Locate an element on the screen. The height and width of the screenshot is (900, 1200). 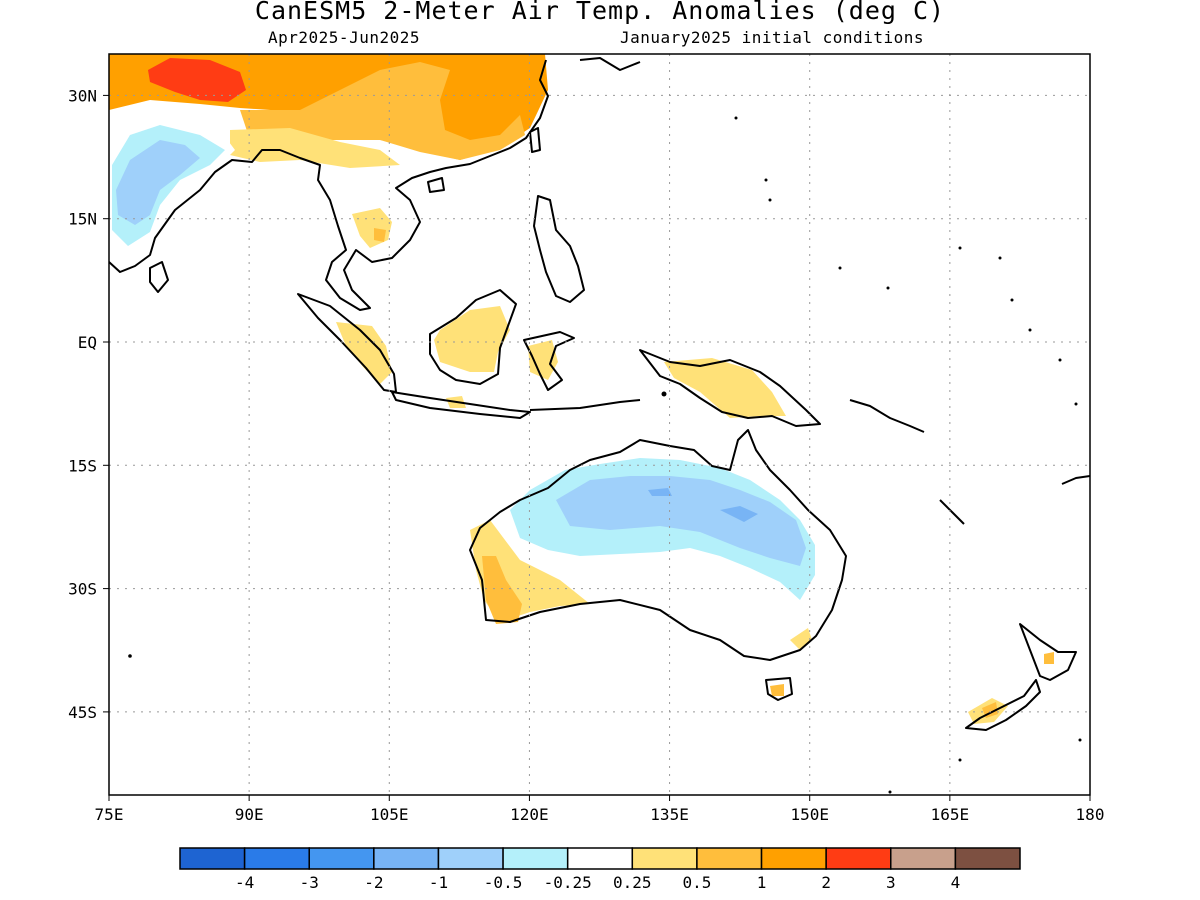
colorbar-label: 2 is located at coordinates (826, 882).